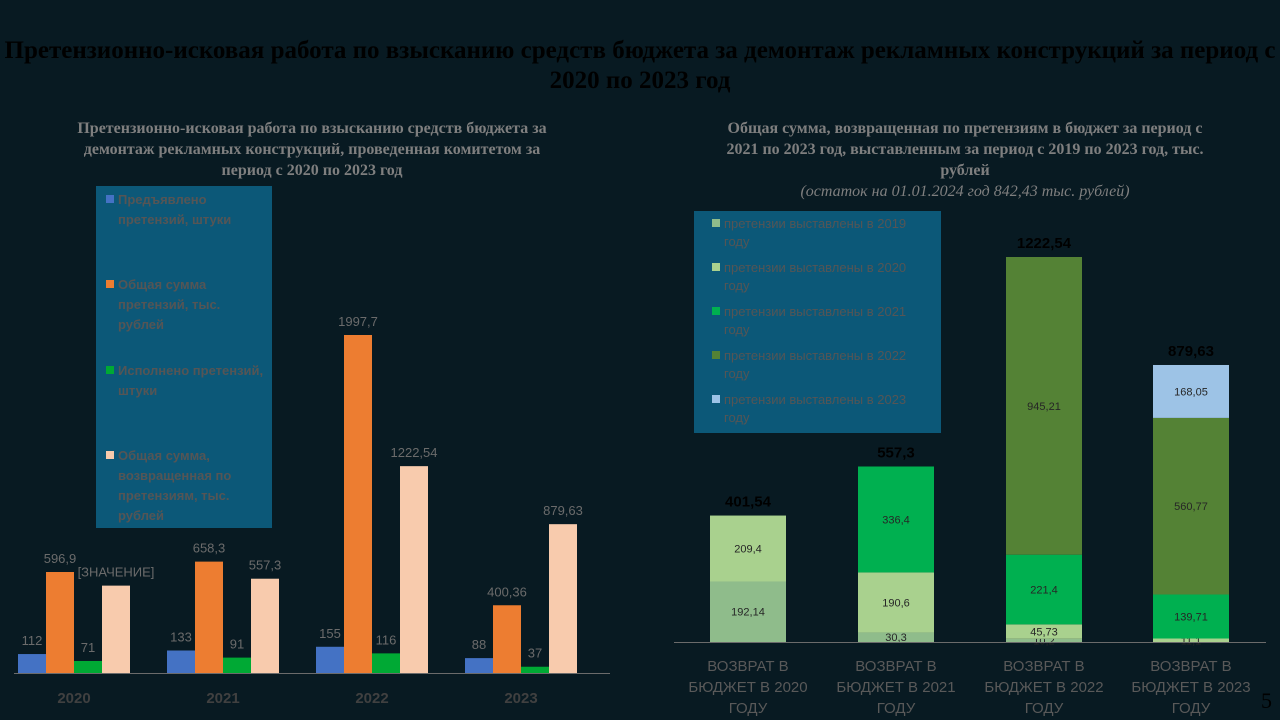  Describe the element at coordinates (1191, 507) in the screenshot. I see `c2-label-3-3: 560,77` at that location.